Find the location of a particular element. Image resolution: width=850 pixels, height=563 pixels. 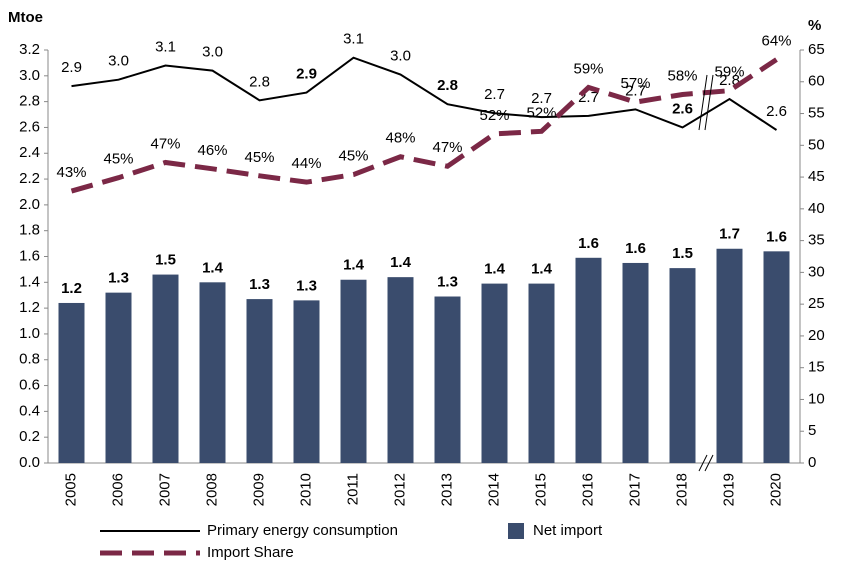

y-tick-label: 2.0 is located at coordinates (29, 204).